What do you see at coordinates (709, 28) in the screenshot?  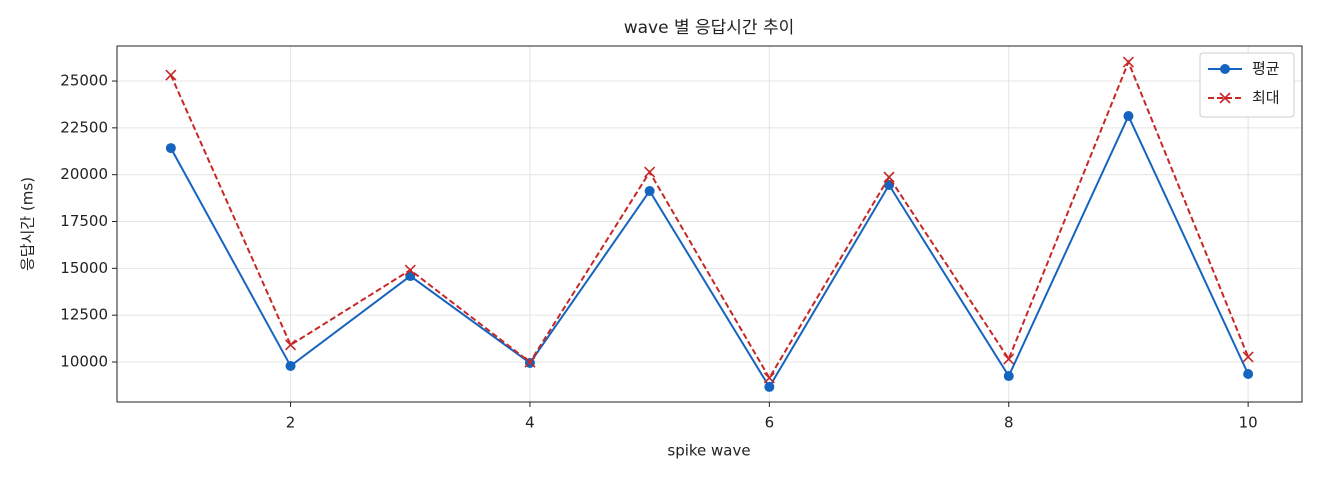 I see `chart-title: wave 별 응답시간 추이` at bounding box center [709, 28].